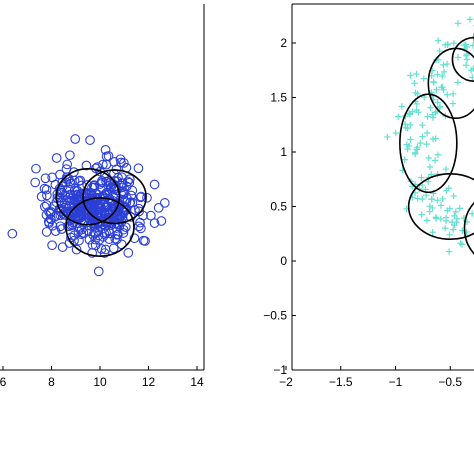 This screenshot has height=474, width=474. I want to click on left-x-tick-label: 8, so click(51, 382).